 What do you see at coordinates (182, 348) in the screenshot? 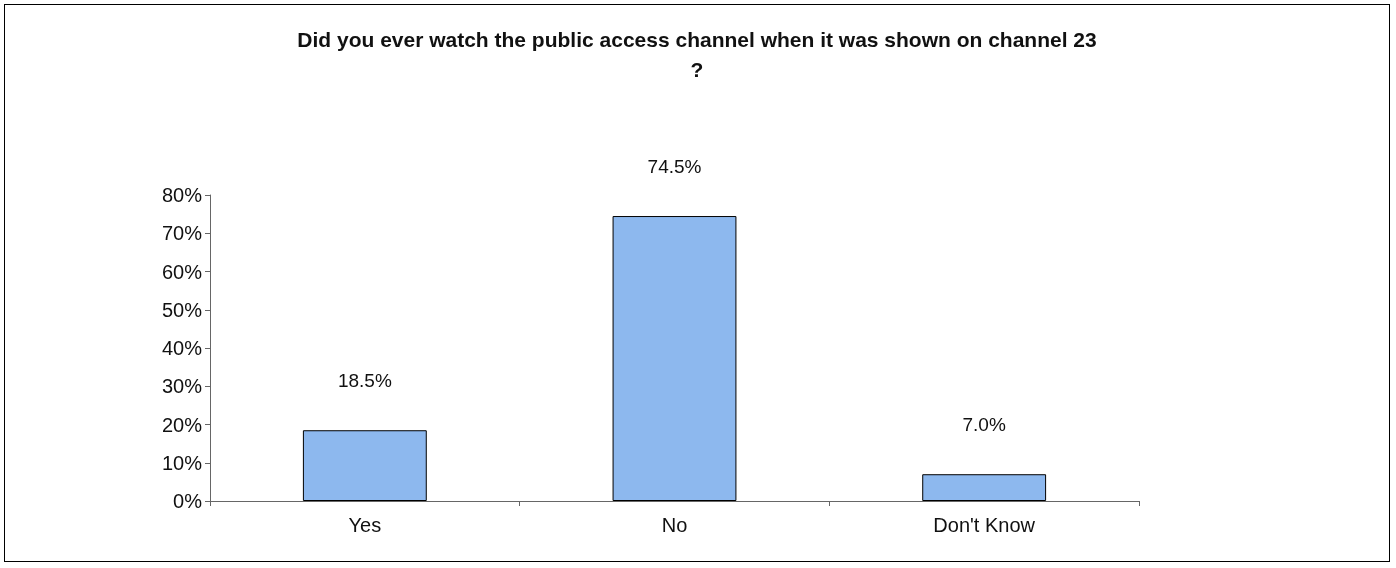
I see `y-tick-label: 40%` at bounding box center [182, 348].